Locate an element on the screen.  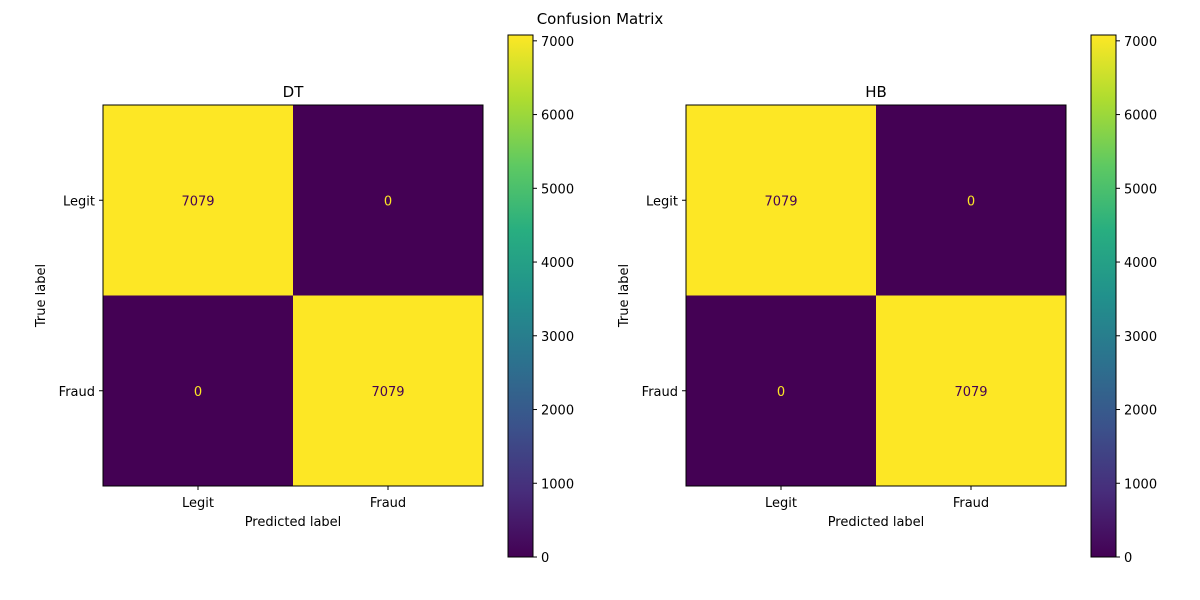
subplot-title: DT is located at coordinates (294, 92).